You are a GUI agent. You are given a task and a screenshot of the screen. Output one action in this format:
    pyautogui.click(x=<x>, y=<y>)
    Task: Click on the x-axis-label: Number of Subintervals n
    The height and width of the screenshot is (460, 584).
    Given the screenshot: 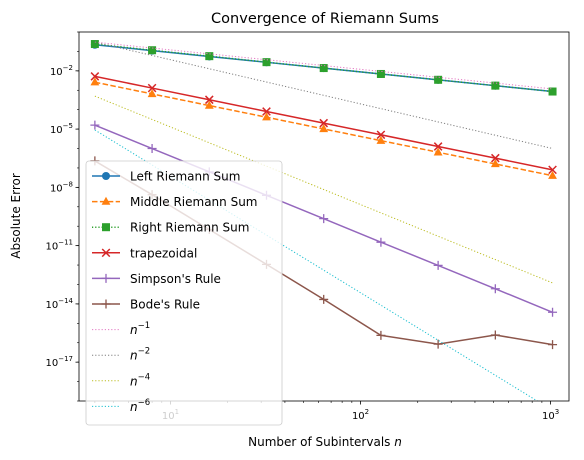 What is the action you would take?
    pyautogui.click(x=325, y=442)
    